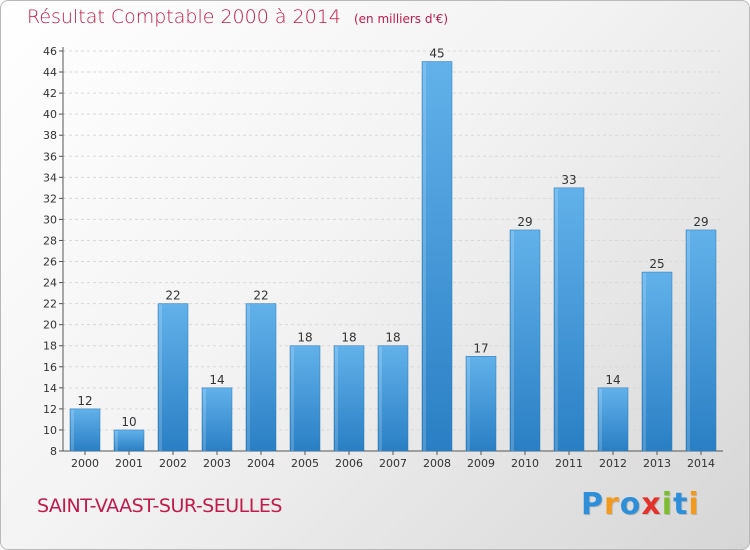 Image resolution: width=750 pixels, height=550 pixels. Describe the element at coordinates (53, 451) in the screenshot. I see `y-tick-label: 8` at that location.